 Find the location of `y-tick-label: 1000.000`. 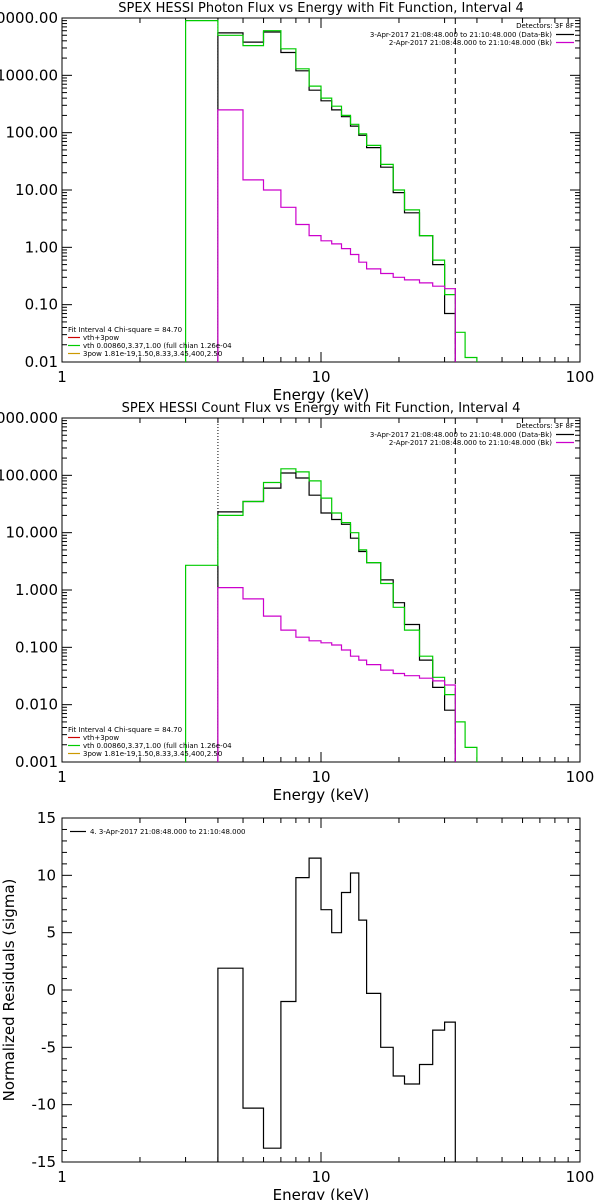

y-tick-label: 1000.000 is located at coordinates (29, 418).